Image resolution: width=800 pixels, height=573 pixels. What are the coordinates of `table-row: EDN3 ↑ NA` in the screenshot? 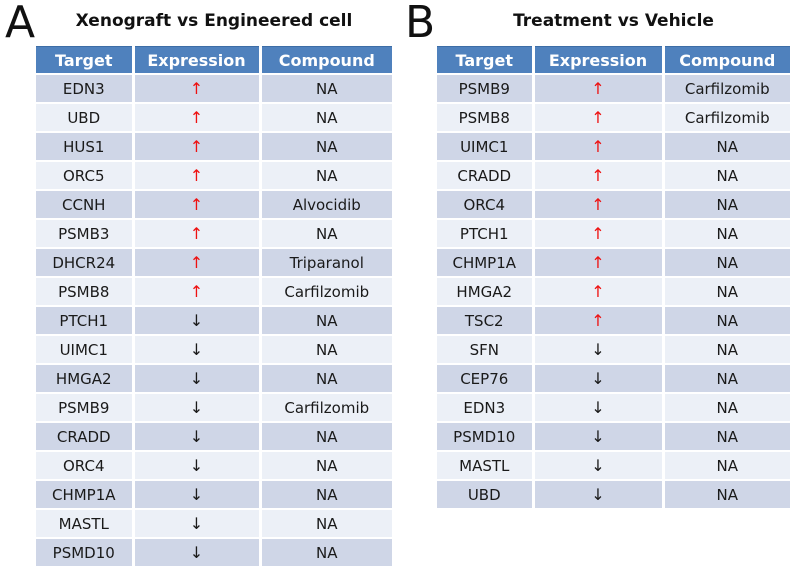 It's located at (214, 88).